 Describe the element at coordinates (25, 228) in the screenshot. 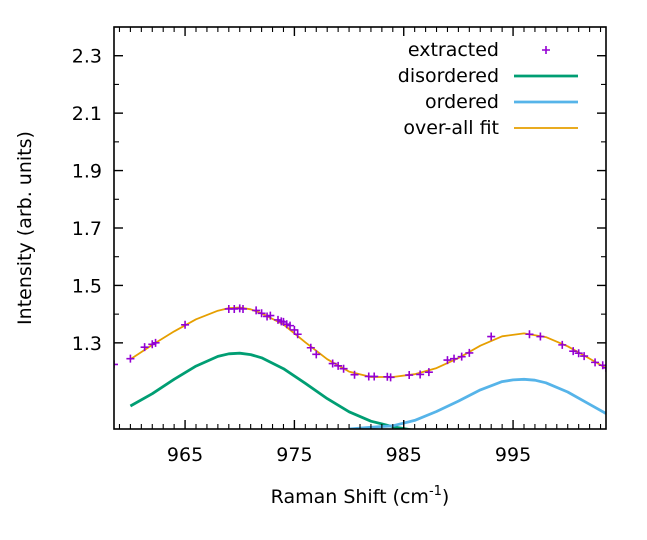

I see `y-axis-label: Intensity (arb. units)` at that location.